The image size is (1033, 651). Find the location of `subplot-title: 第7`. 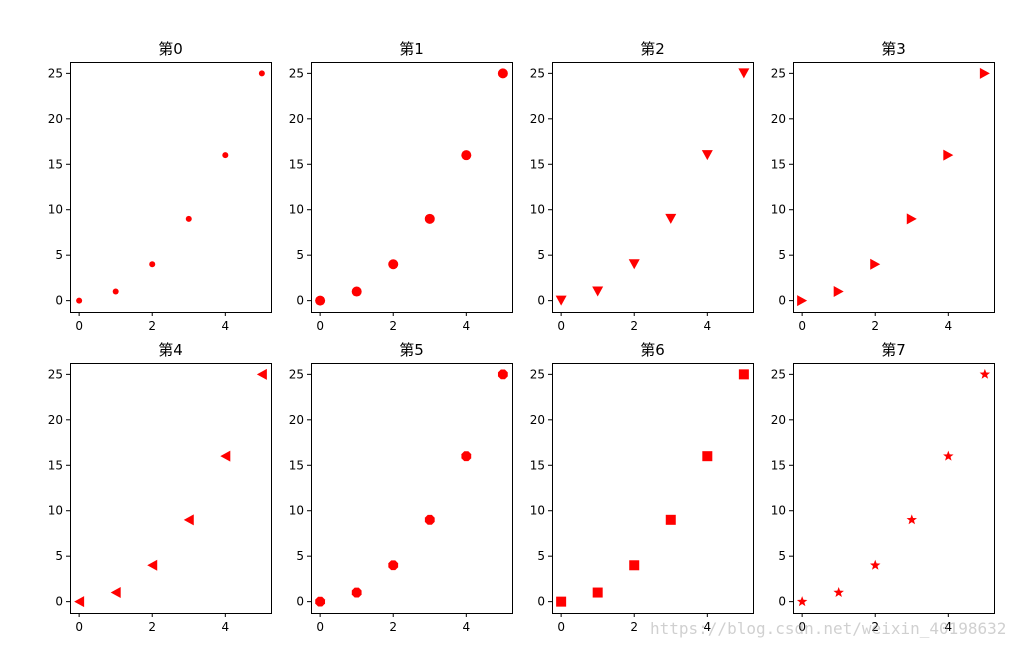

subplot-title: 第7 is located at coordinates (893, 350).